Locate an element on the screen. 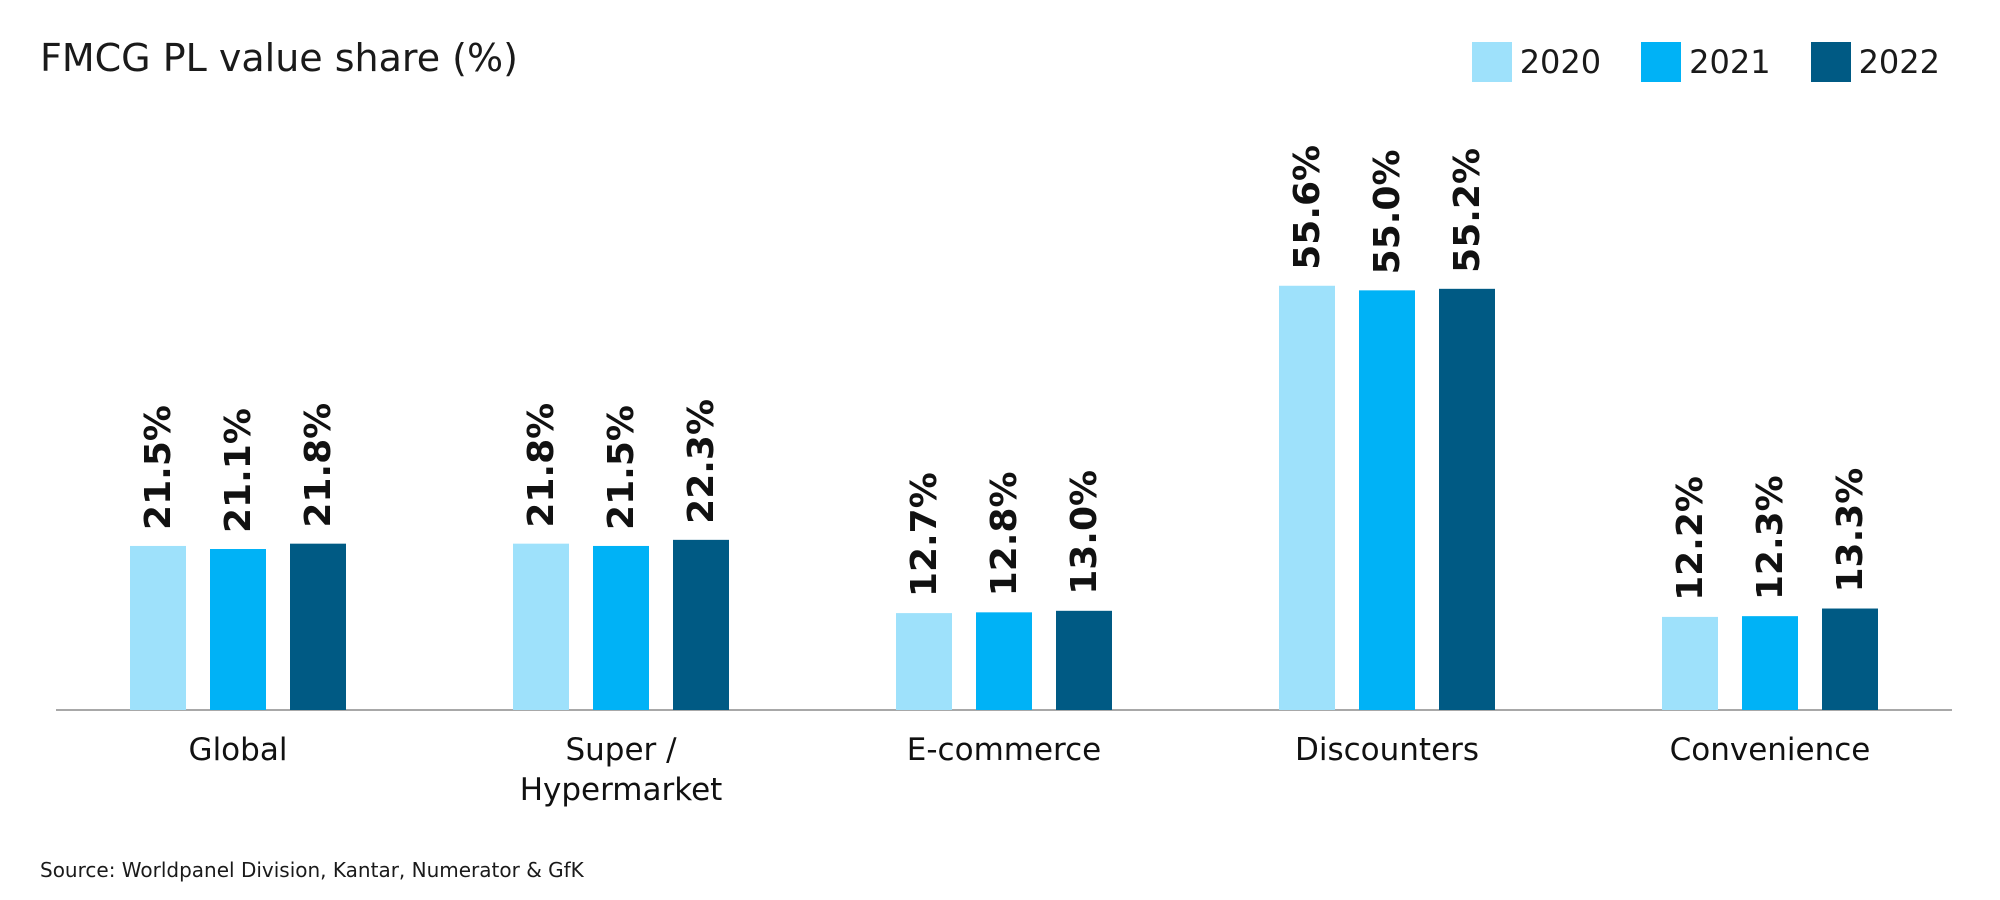  category-label-3: Discounters is located at coordinates (1387, 750).